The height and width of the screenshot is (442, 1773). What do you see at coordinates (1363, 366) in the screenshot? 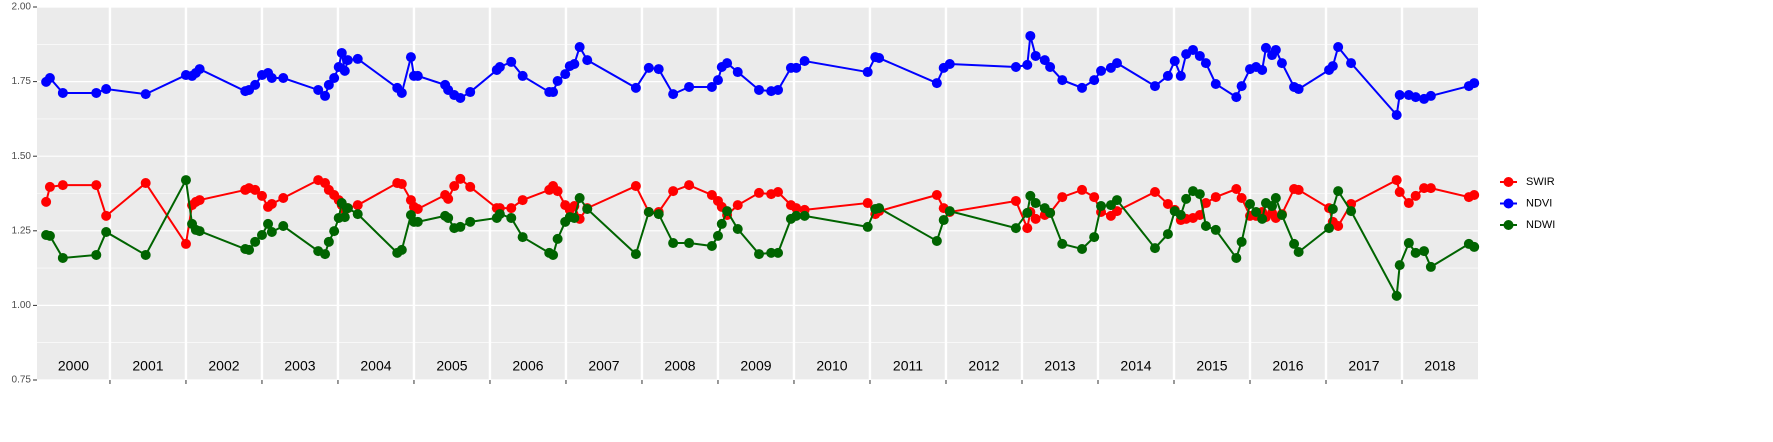
I see `year-label: 2017` at bounding box center [1363, 366].